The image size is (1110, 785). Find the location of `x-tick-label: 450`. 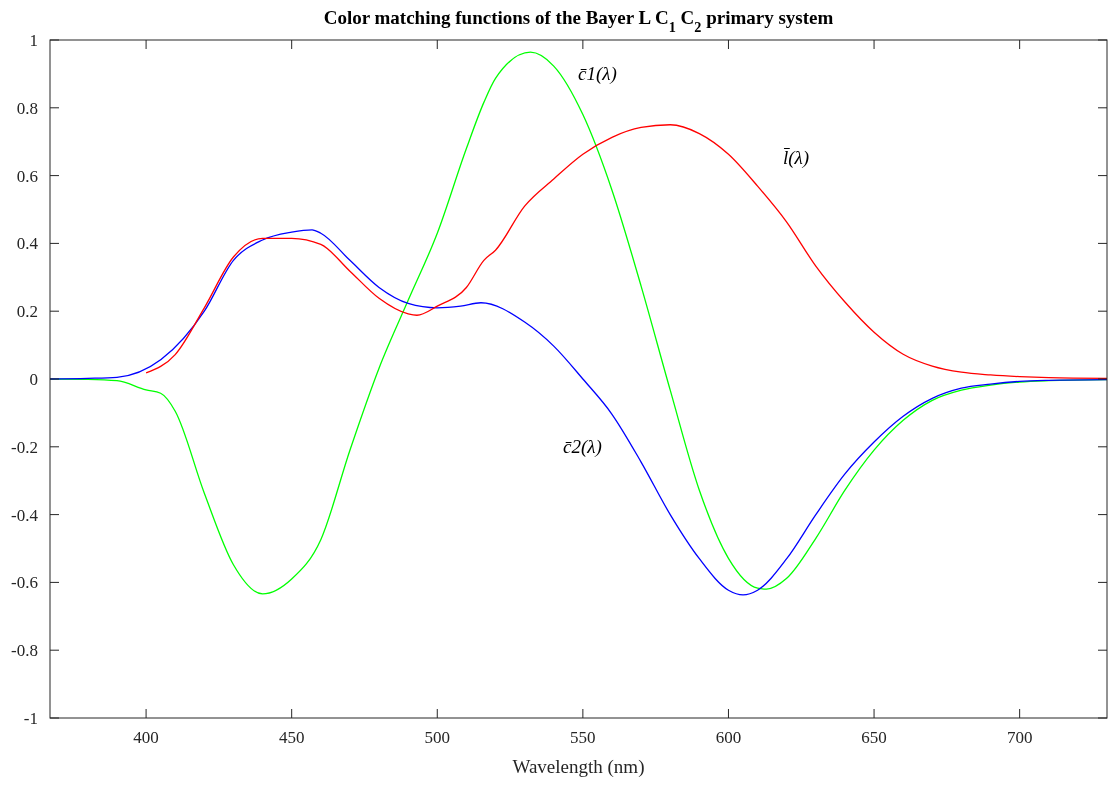

x-tick-label: 450 is located at coordinates (291, 737).